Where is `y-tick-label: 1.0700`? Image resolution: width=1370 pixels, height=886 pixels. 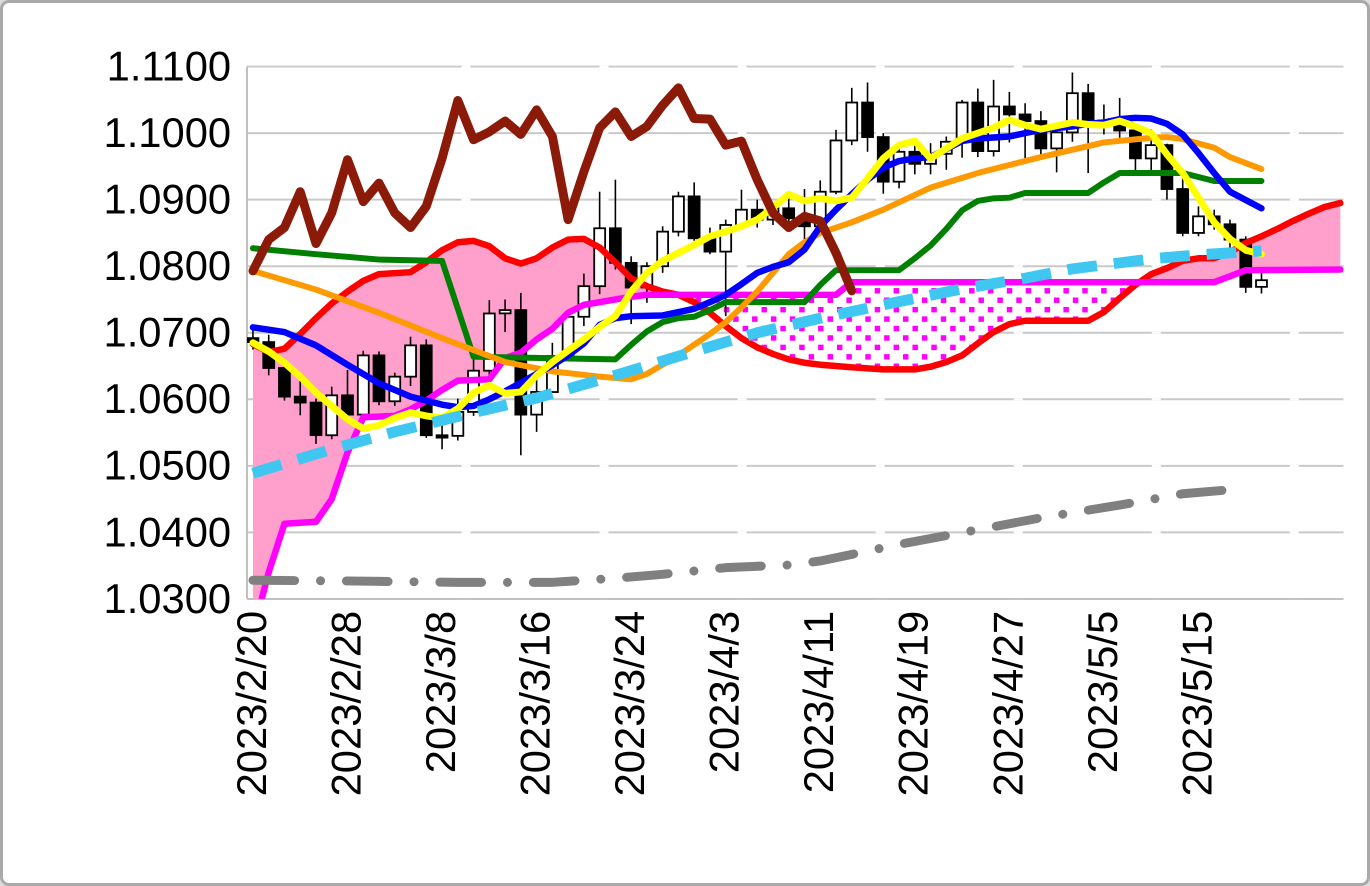 y-tick-label: 1.0700 is located at coordinates (168, 332).